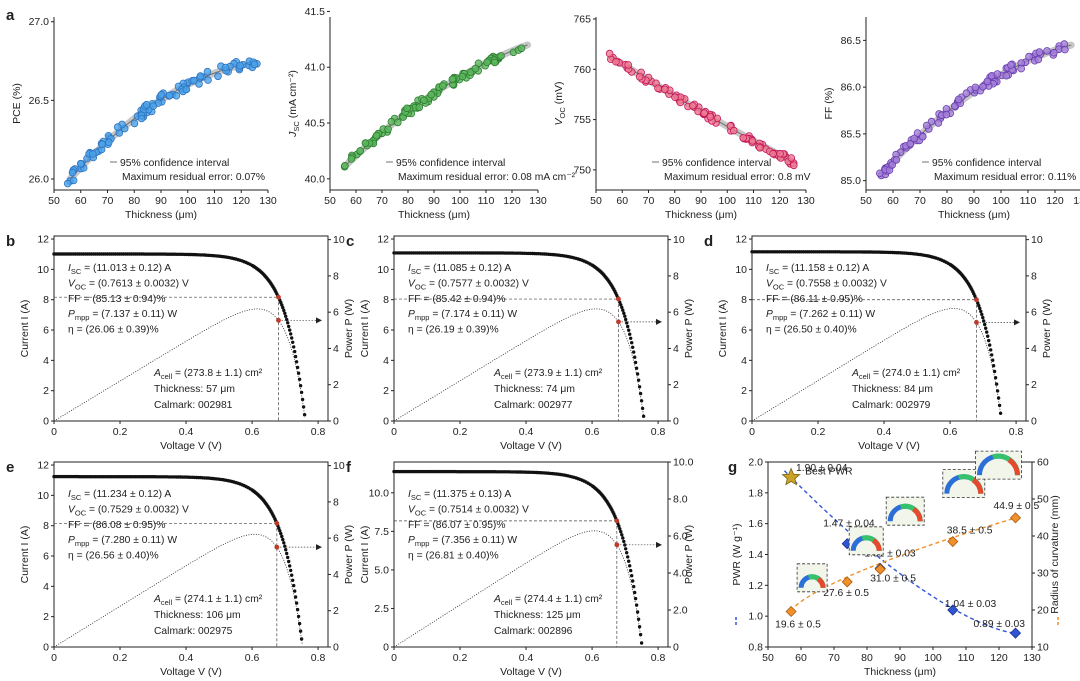  What do you see at coordinates (294, 104) in the screenshot?
I see `y-axis-title: JSC (mA cm⁻²)` at bounding box center [294, 104].